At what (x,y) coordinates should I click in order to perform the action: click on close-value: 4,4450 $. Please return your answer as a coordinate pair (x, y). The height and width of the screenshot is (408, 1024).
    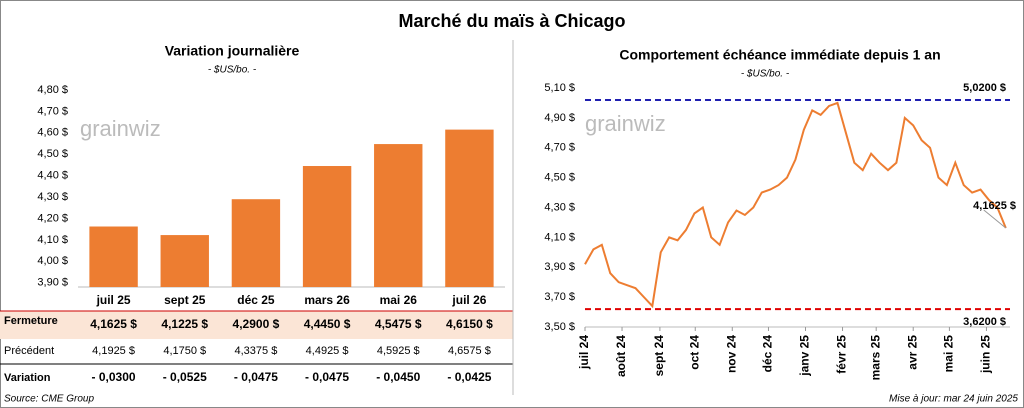
    Looking at the image, I should click on (327, 324).